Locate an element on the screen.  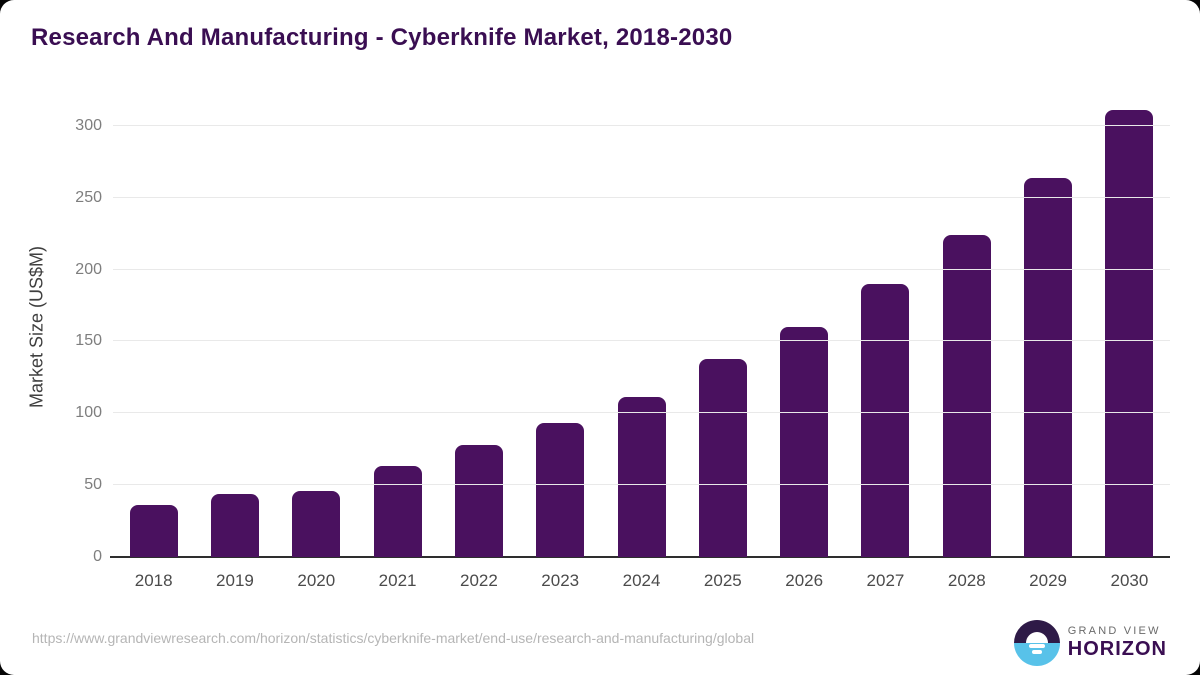
bar-slot-2019: 2019 is located at coordinates (234, 343).